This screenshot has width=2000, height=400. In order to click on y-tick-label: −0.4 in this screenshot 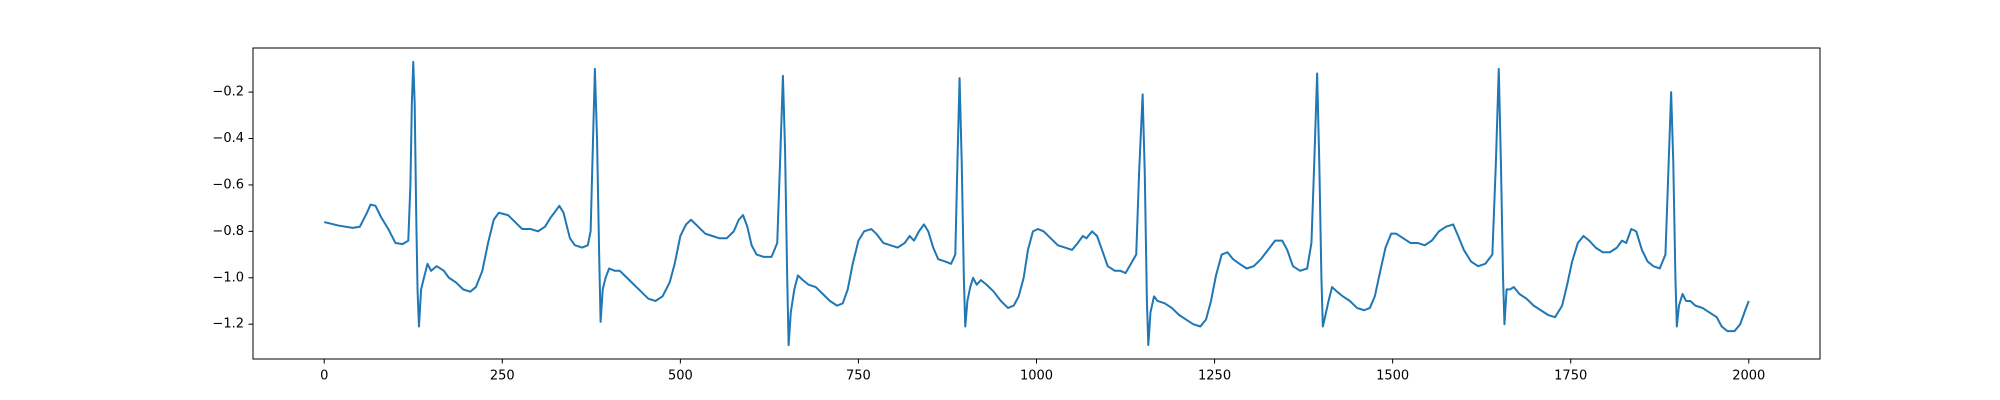, I will do `click(228, 138)`.